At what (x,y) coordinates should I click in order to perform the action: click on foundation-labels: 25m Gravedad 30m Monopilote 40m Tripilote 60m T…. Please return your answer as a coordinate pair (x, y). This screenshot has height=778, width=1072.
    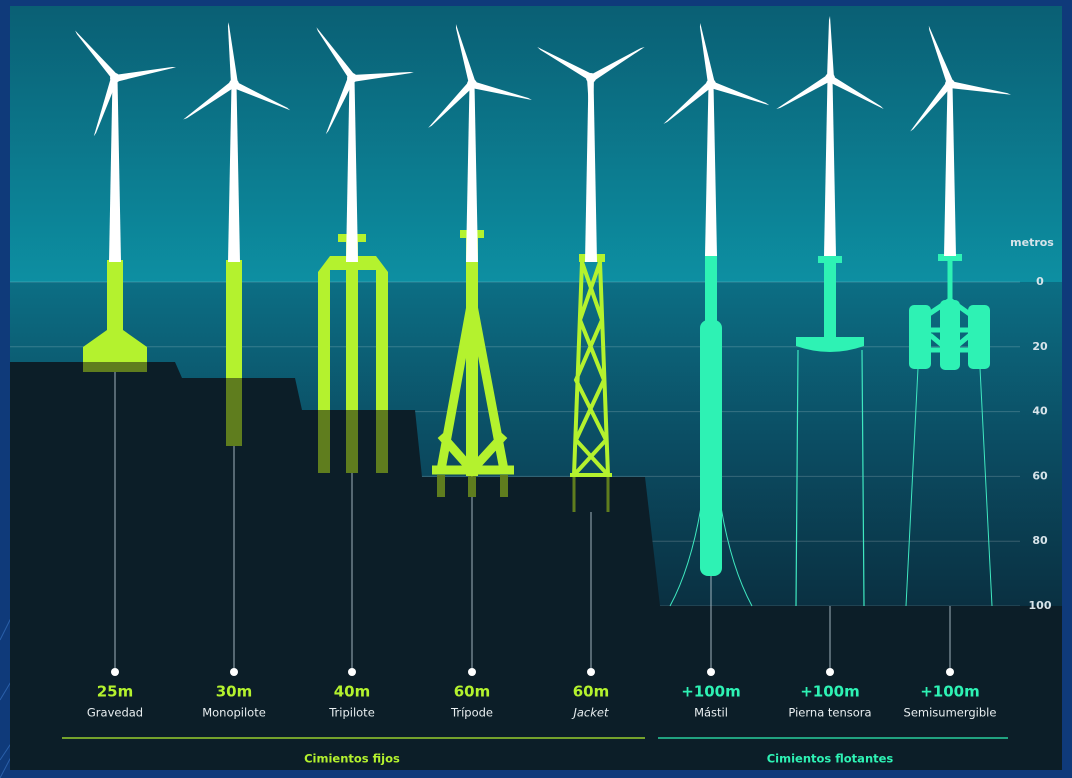
    Looking at the image, I should click on (542, 701).